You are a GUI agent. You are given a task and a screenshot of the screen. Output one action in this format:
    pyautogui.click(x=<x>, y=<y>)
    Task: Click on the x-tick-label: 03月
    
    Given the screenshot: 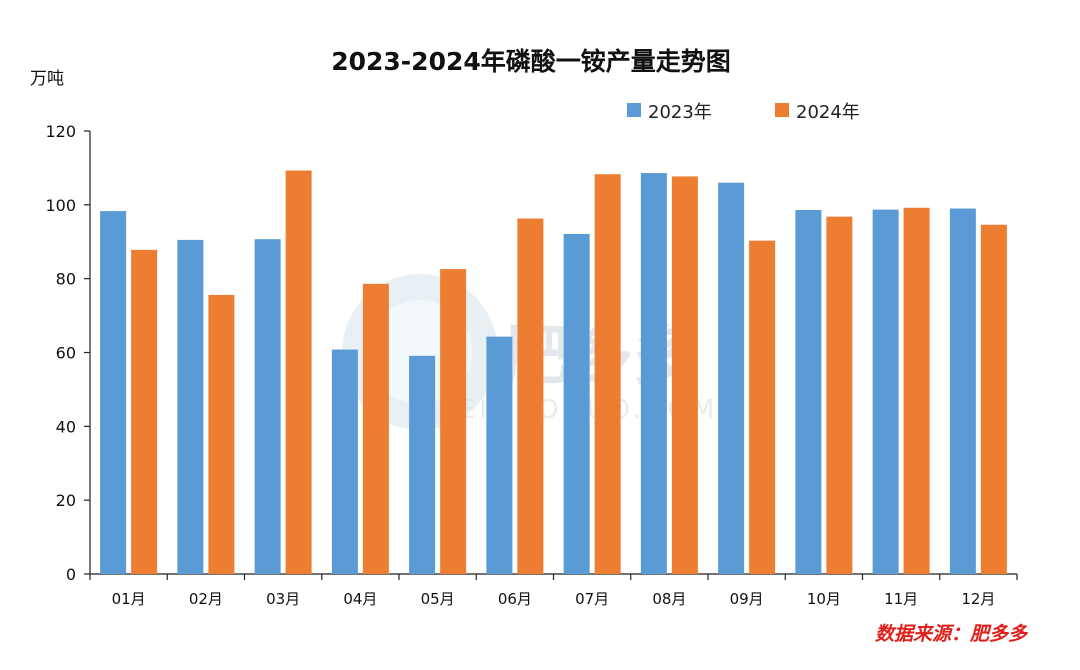 What is the action you would take?
    pyautogui.click(x=283, y=599)
    